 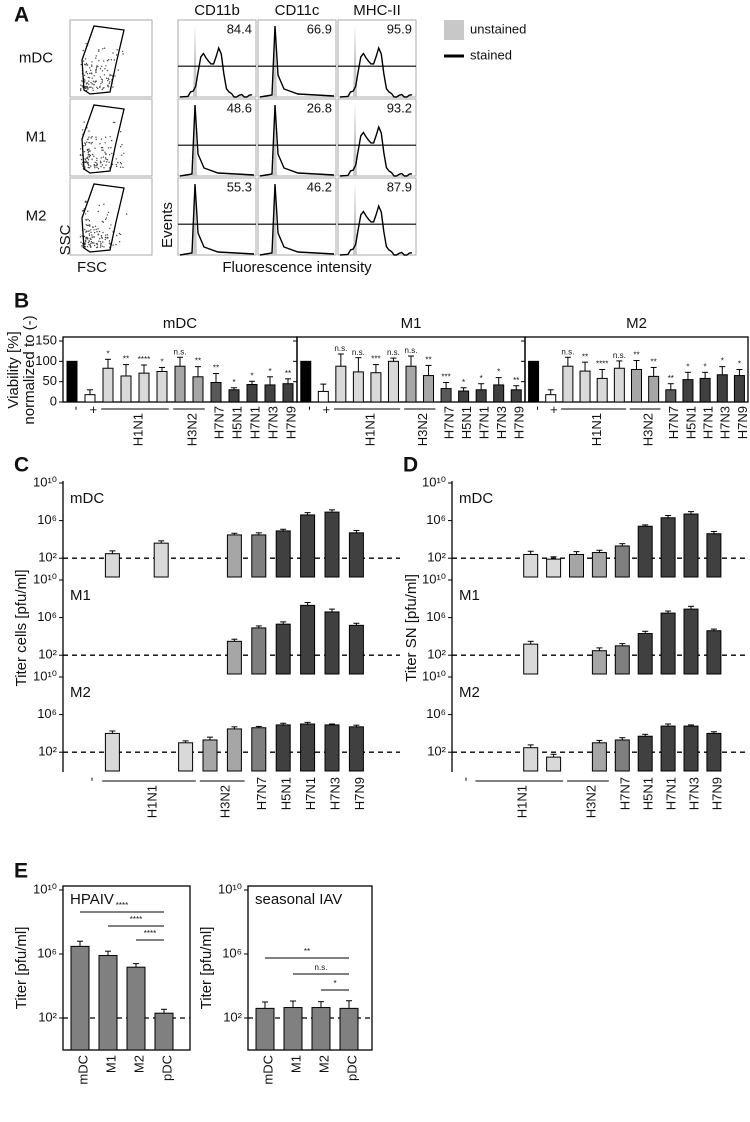 I want to click on x-tick-label: pDC, so click(x=166, y=1068).